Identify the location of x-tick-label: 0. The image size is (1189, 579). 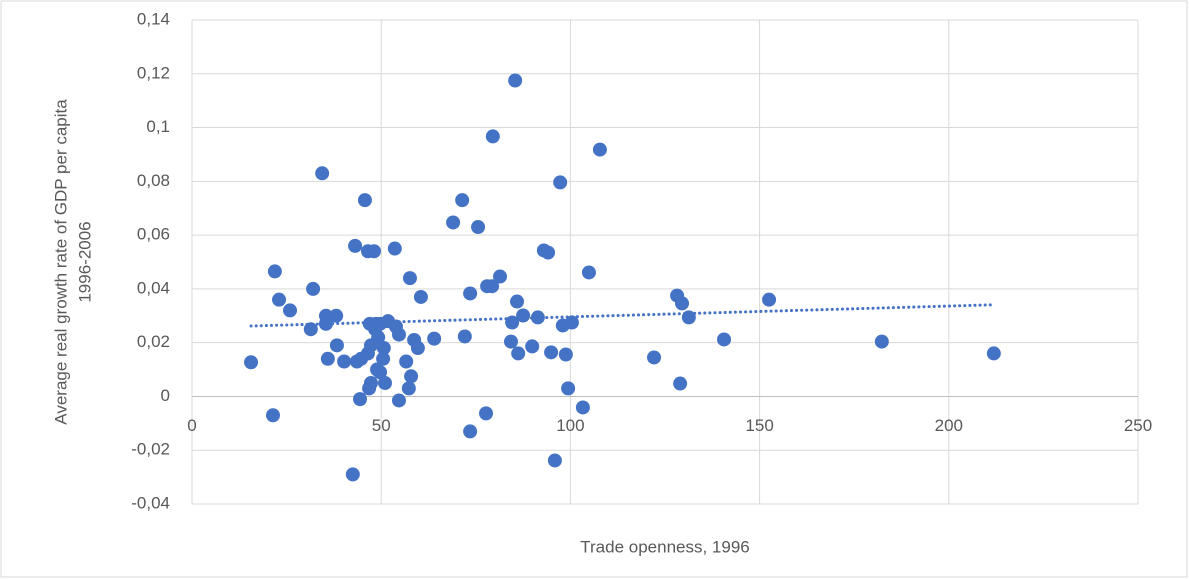
(191, 425).